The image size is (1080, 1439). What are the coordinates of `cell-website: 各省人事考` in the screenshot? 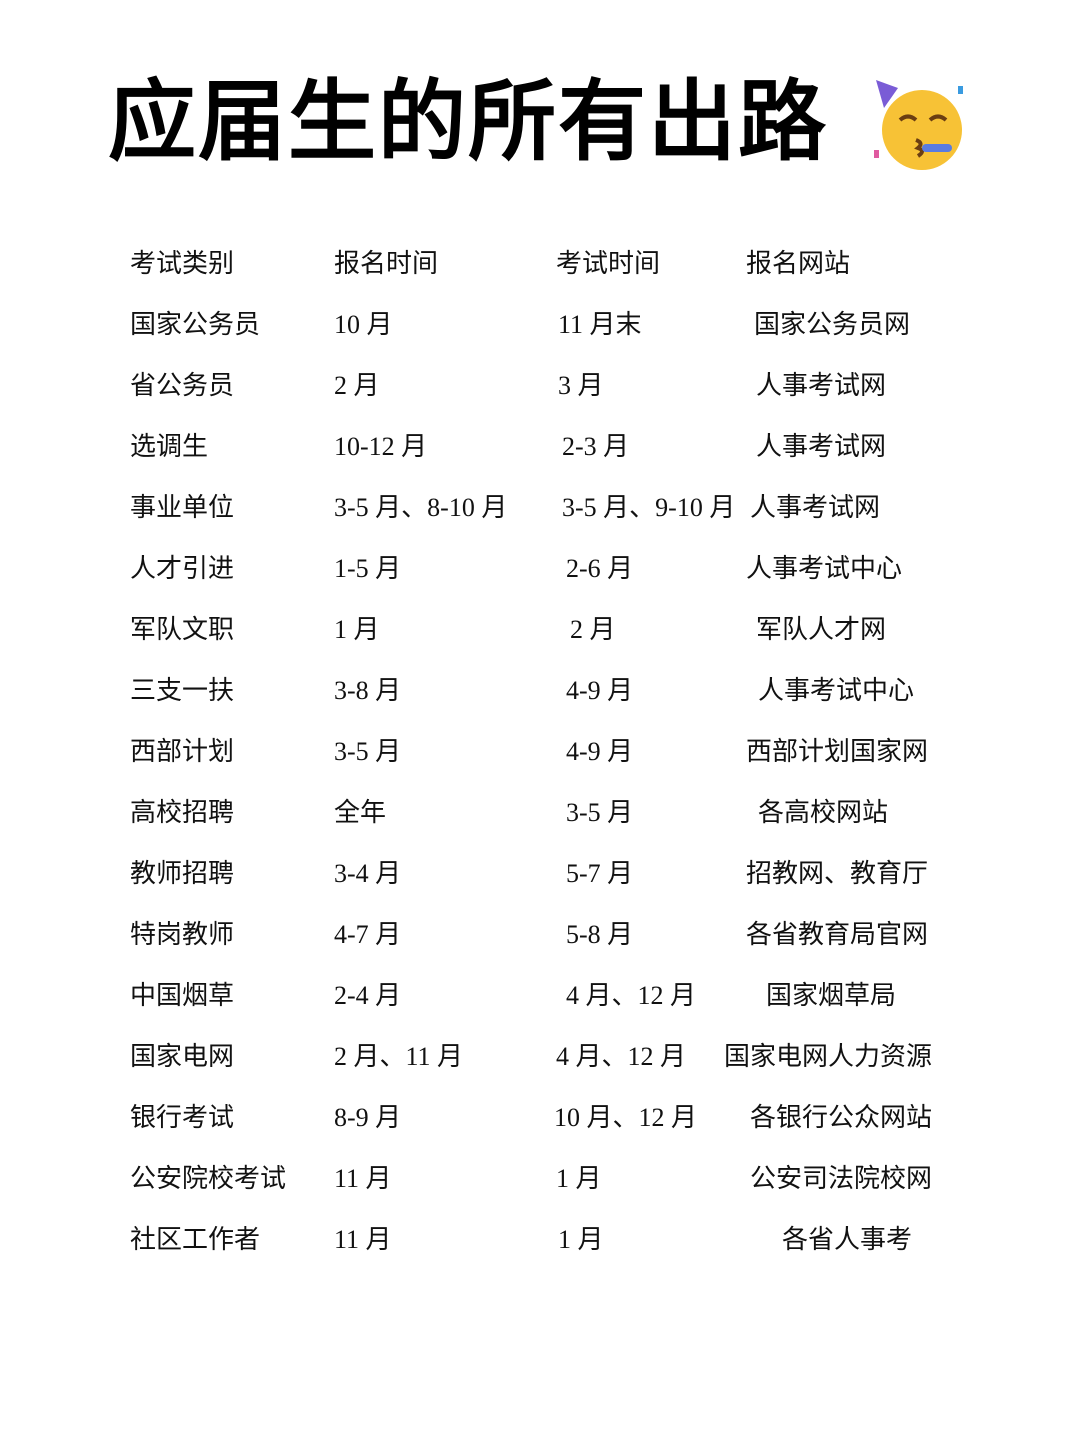 It's located at (847, 1239).